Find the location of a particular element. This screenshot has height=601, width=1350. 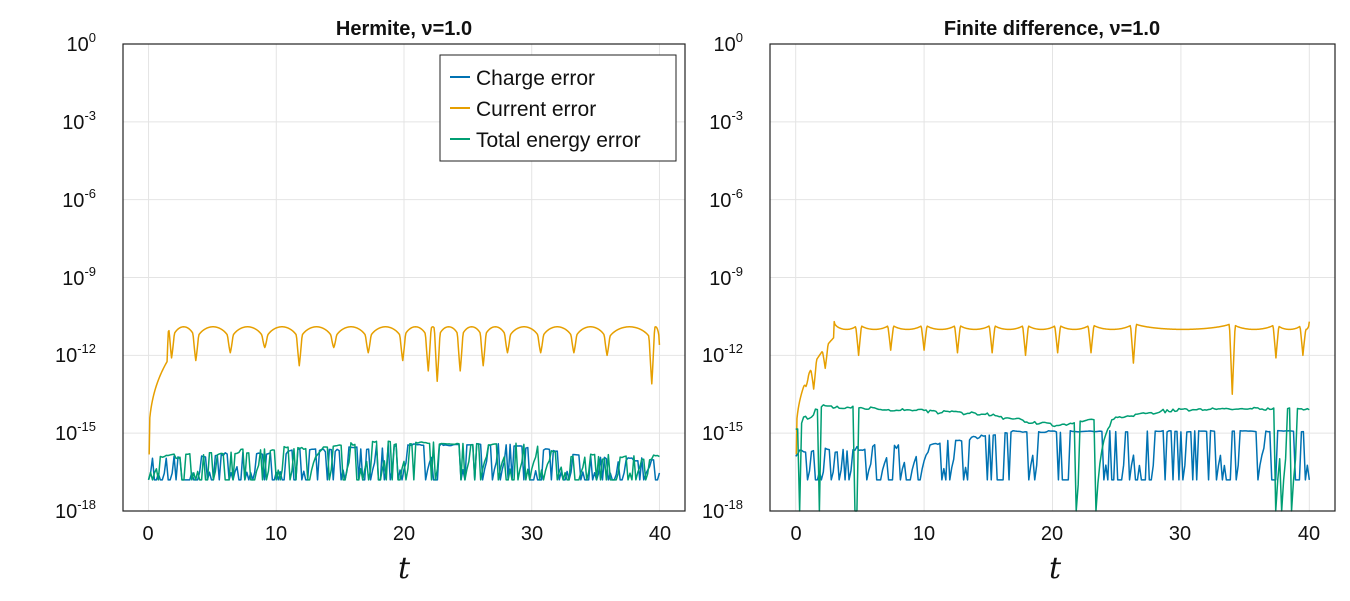

legend-box is located at coordinates (558, 108).